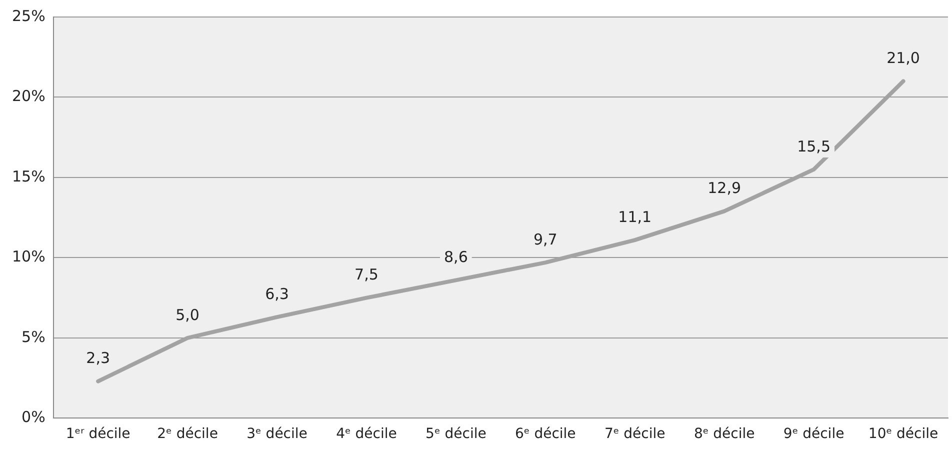  What do you see at coordinates (545, 239) in the screenshot?
I see `data-label: 9,7` at bounding box center [545, 239].